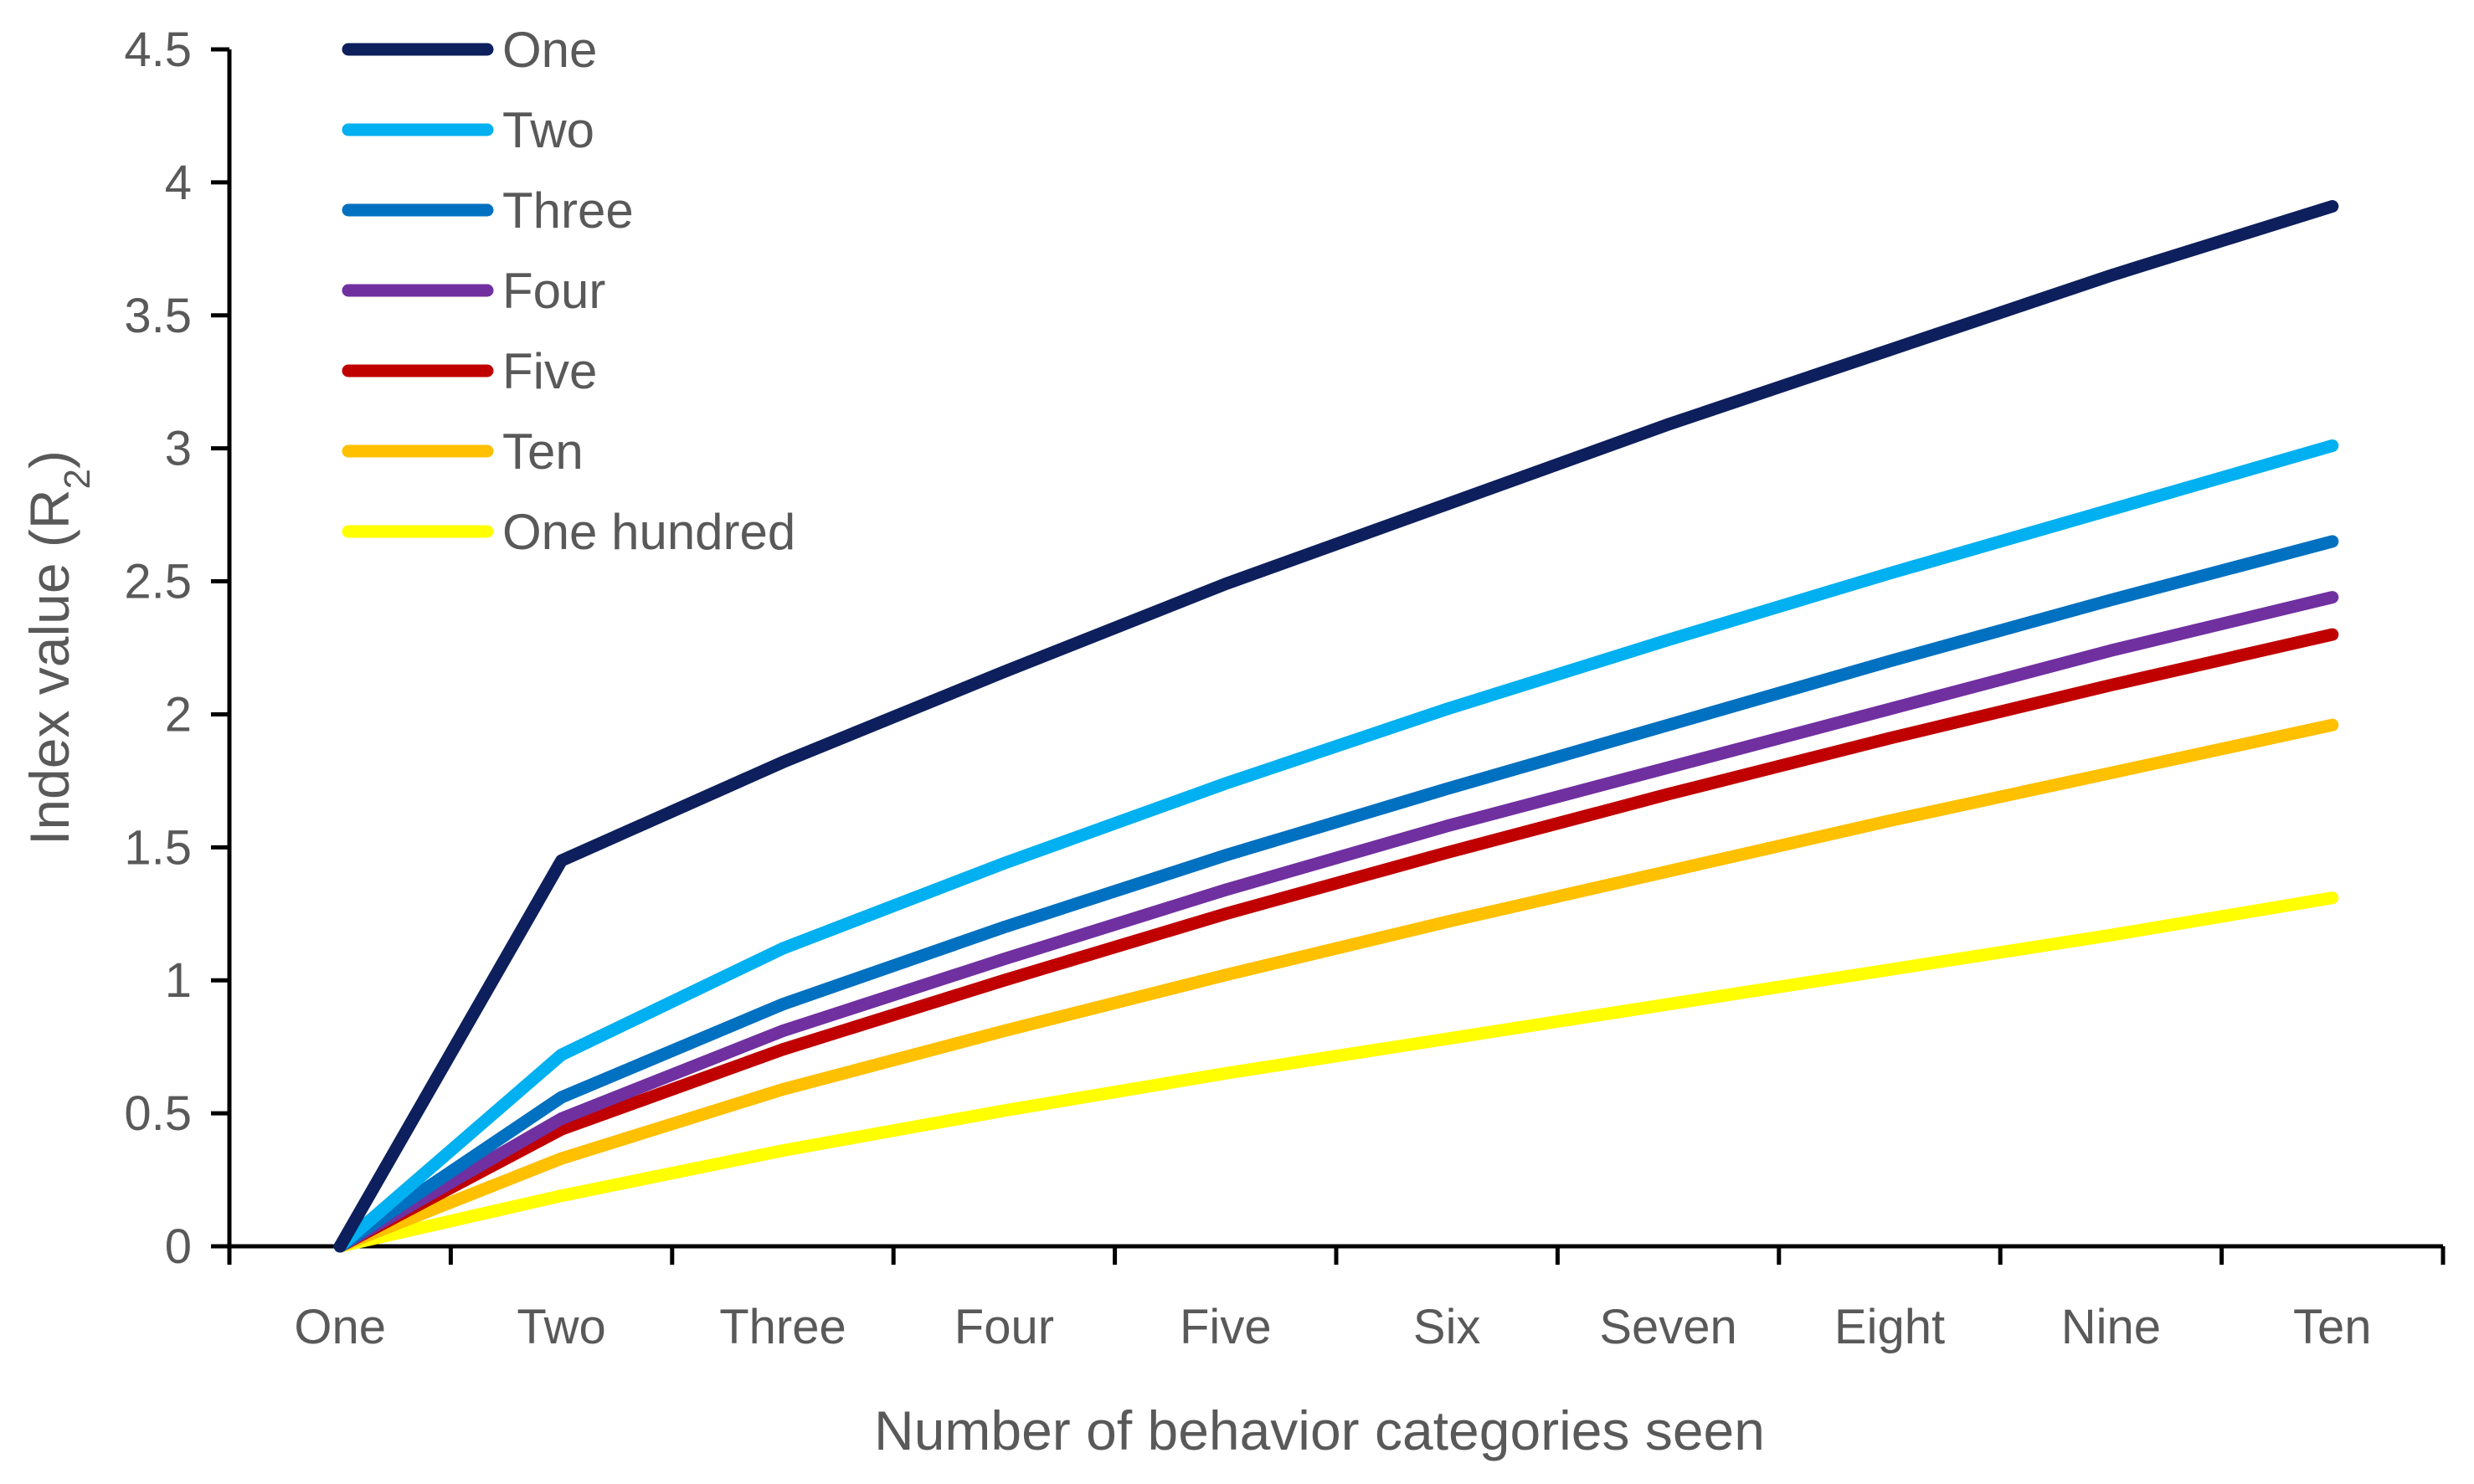 Image resolution: width=2474 pixels, height=1484 pixels. What do you see at coordinates (158, 582) in the screenshot?
I see `y-tick-label: 2.5` at bounding box center [158, 582].